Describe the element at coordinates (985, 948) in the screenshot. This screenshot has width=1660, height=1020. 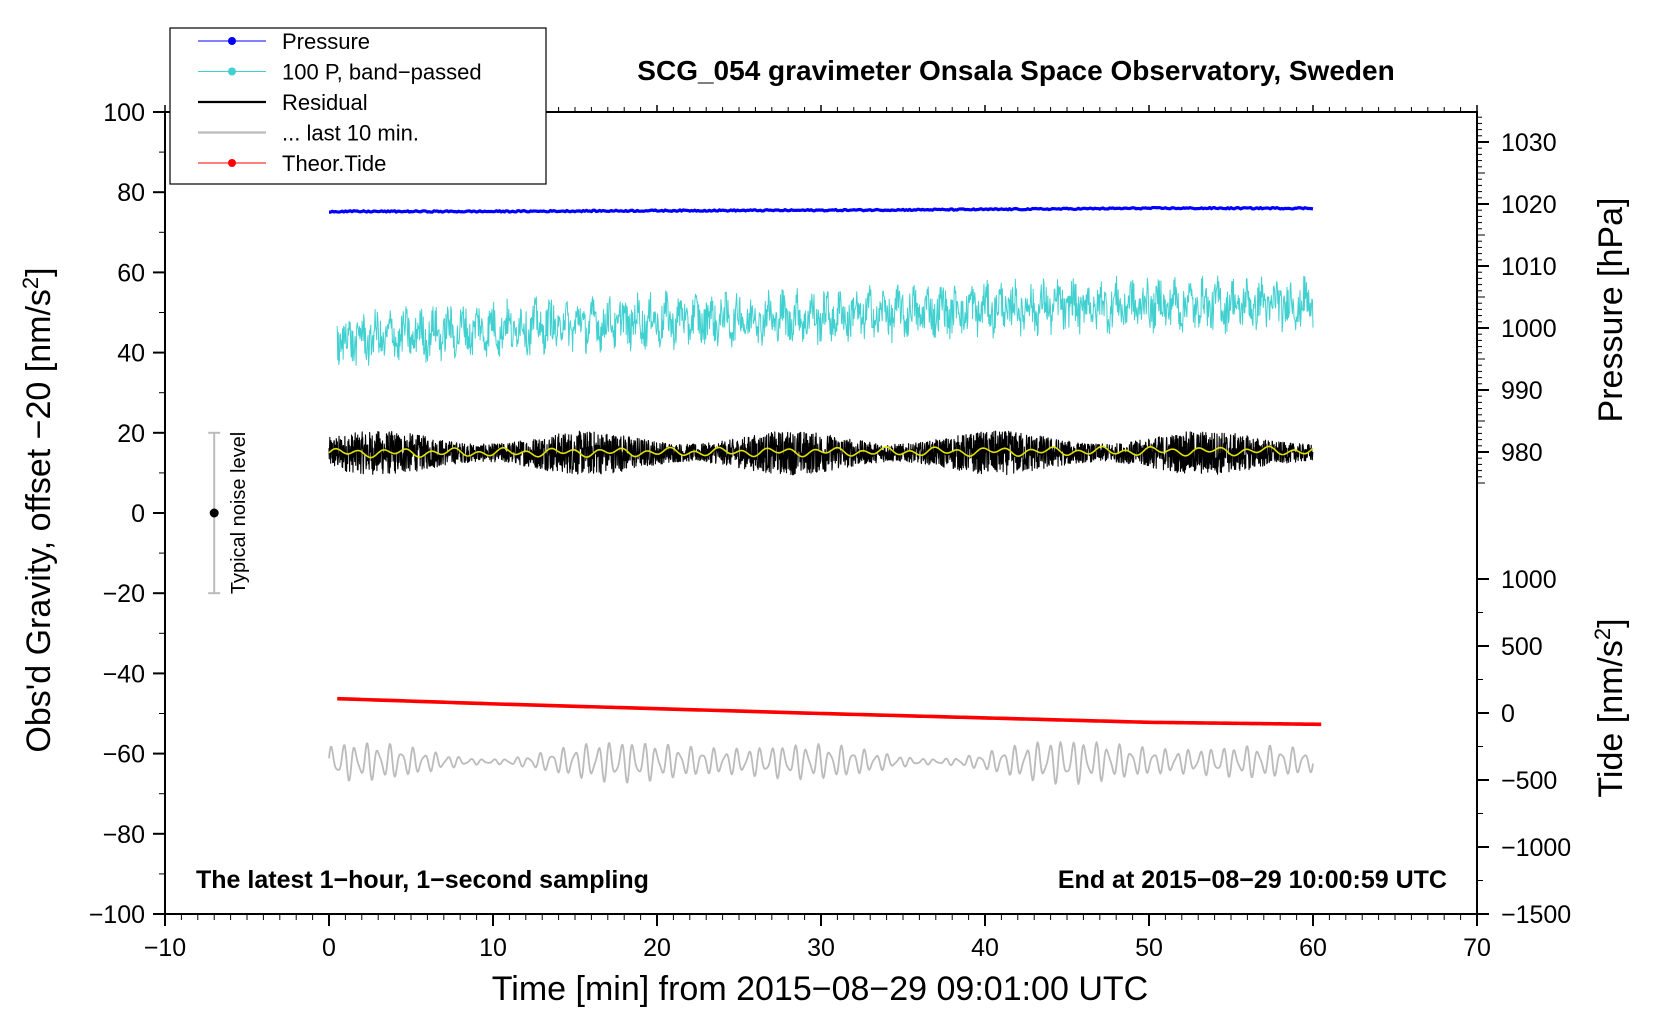
I see `x-tick-label: 40` at that location.